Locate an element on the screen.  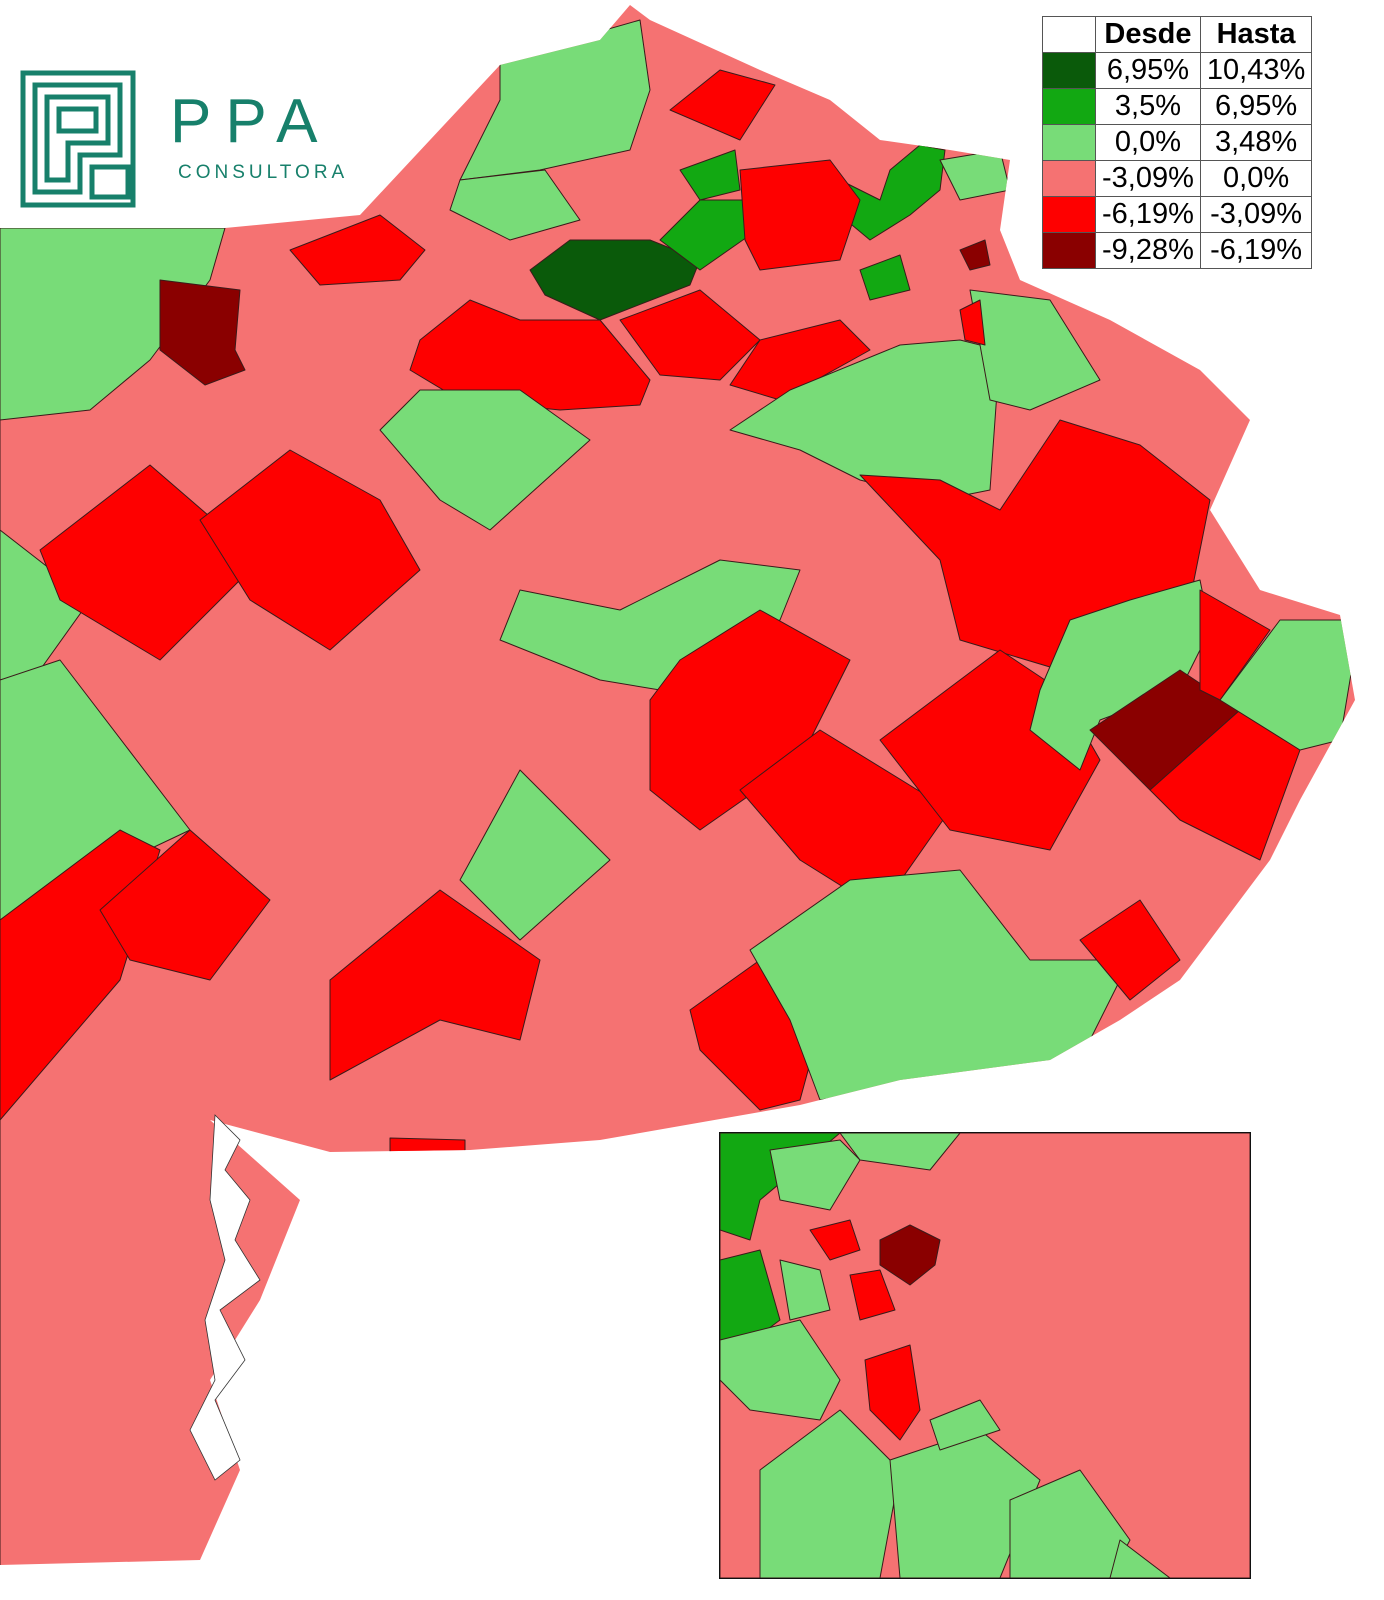
legend-to: -6,19% is located at coordinates (1256, 250).